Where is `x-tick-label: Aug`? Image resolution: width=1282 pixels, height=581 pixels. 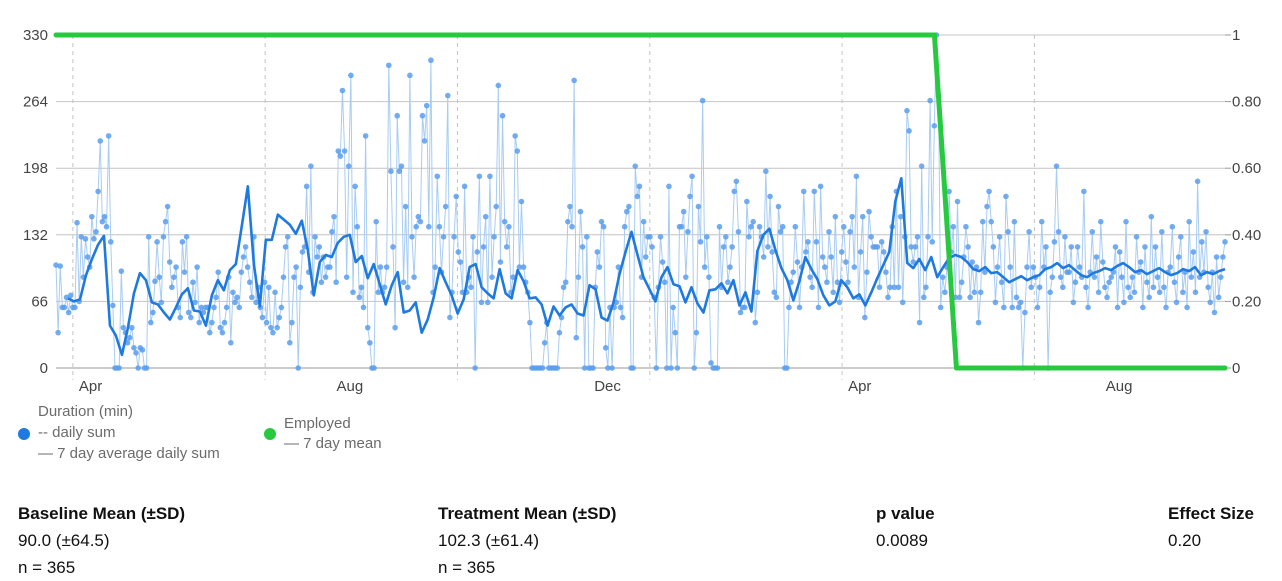 x-tick-label: Aug is located at coordinates (350, 386).